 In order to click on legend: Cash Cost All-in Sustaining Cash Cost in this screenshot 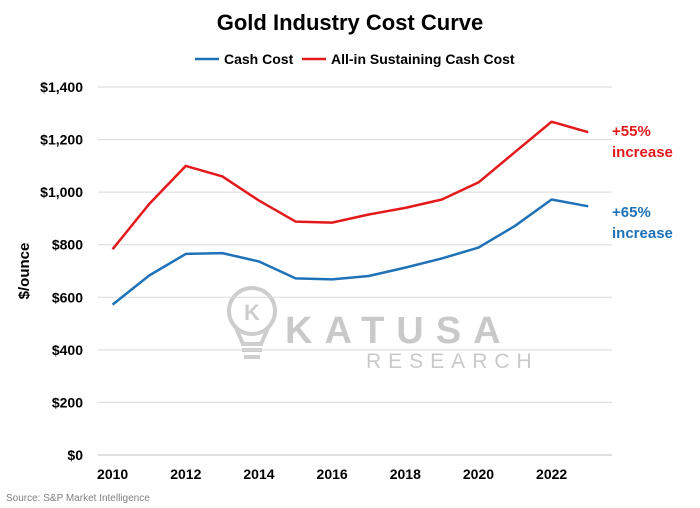, I will do `click(355, 59)`.